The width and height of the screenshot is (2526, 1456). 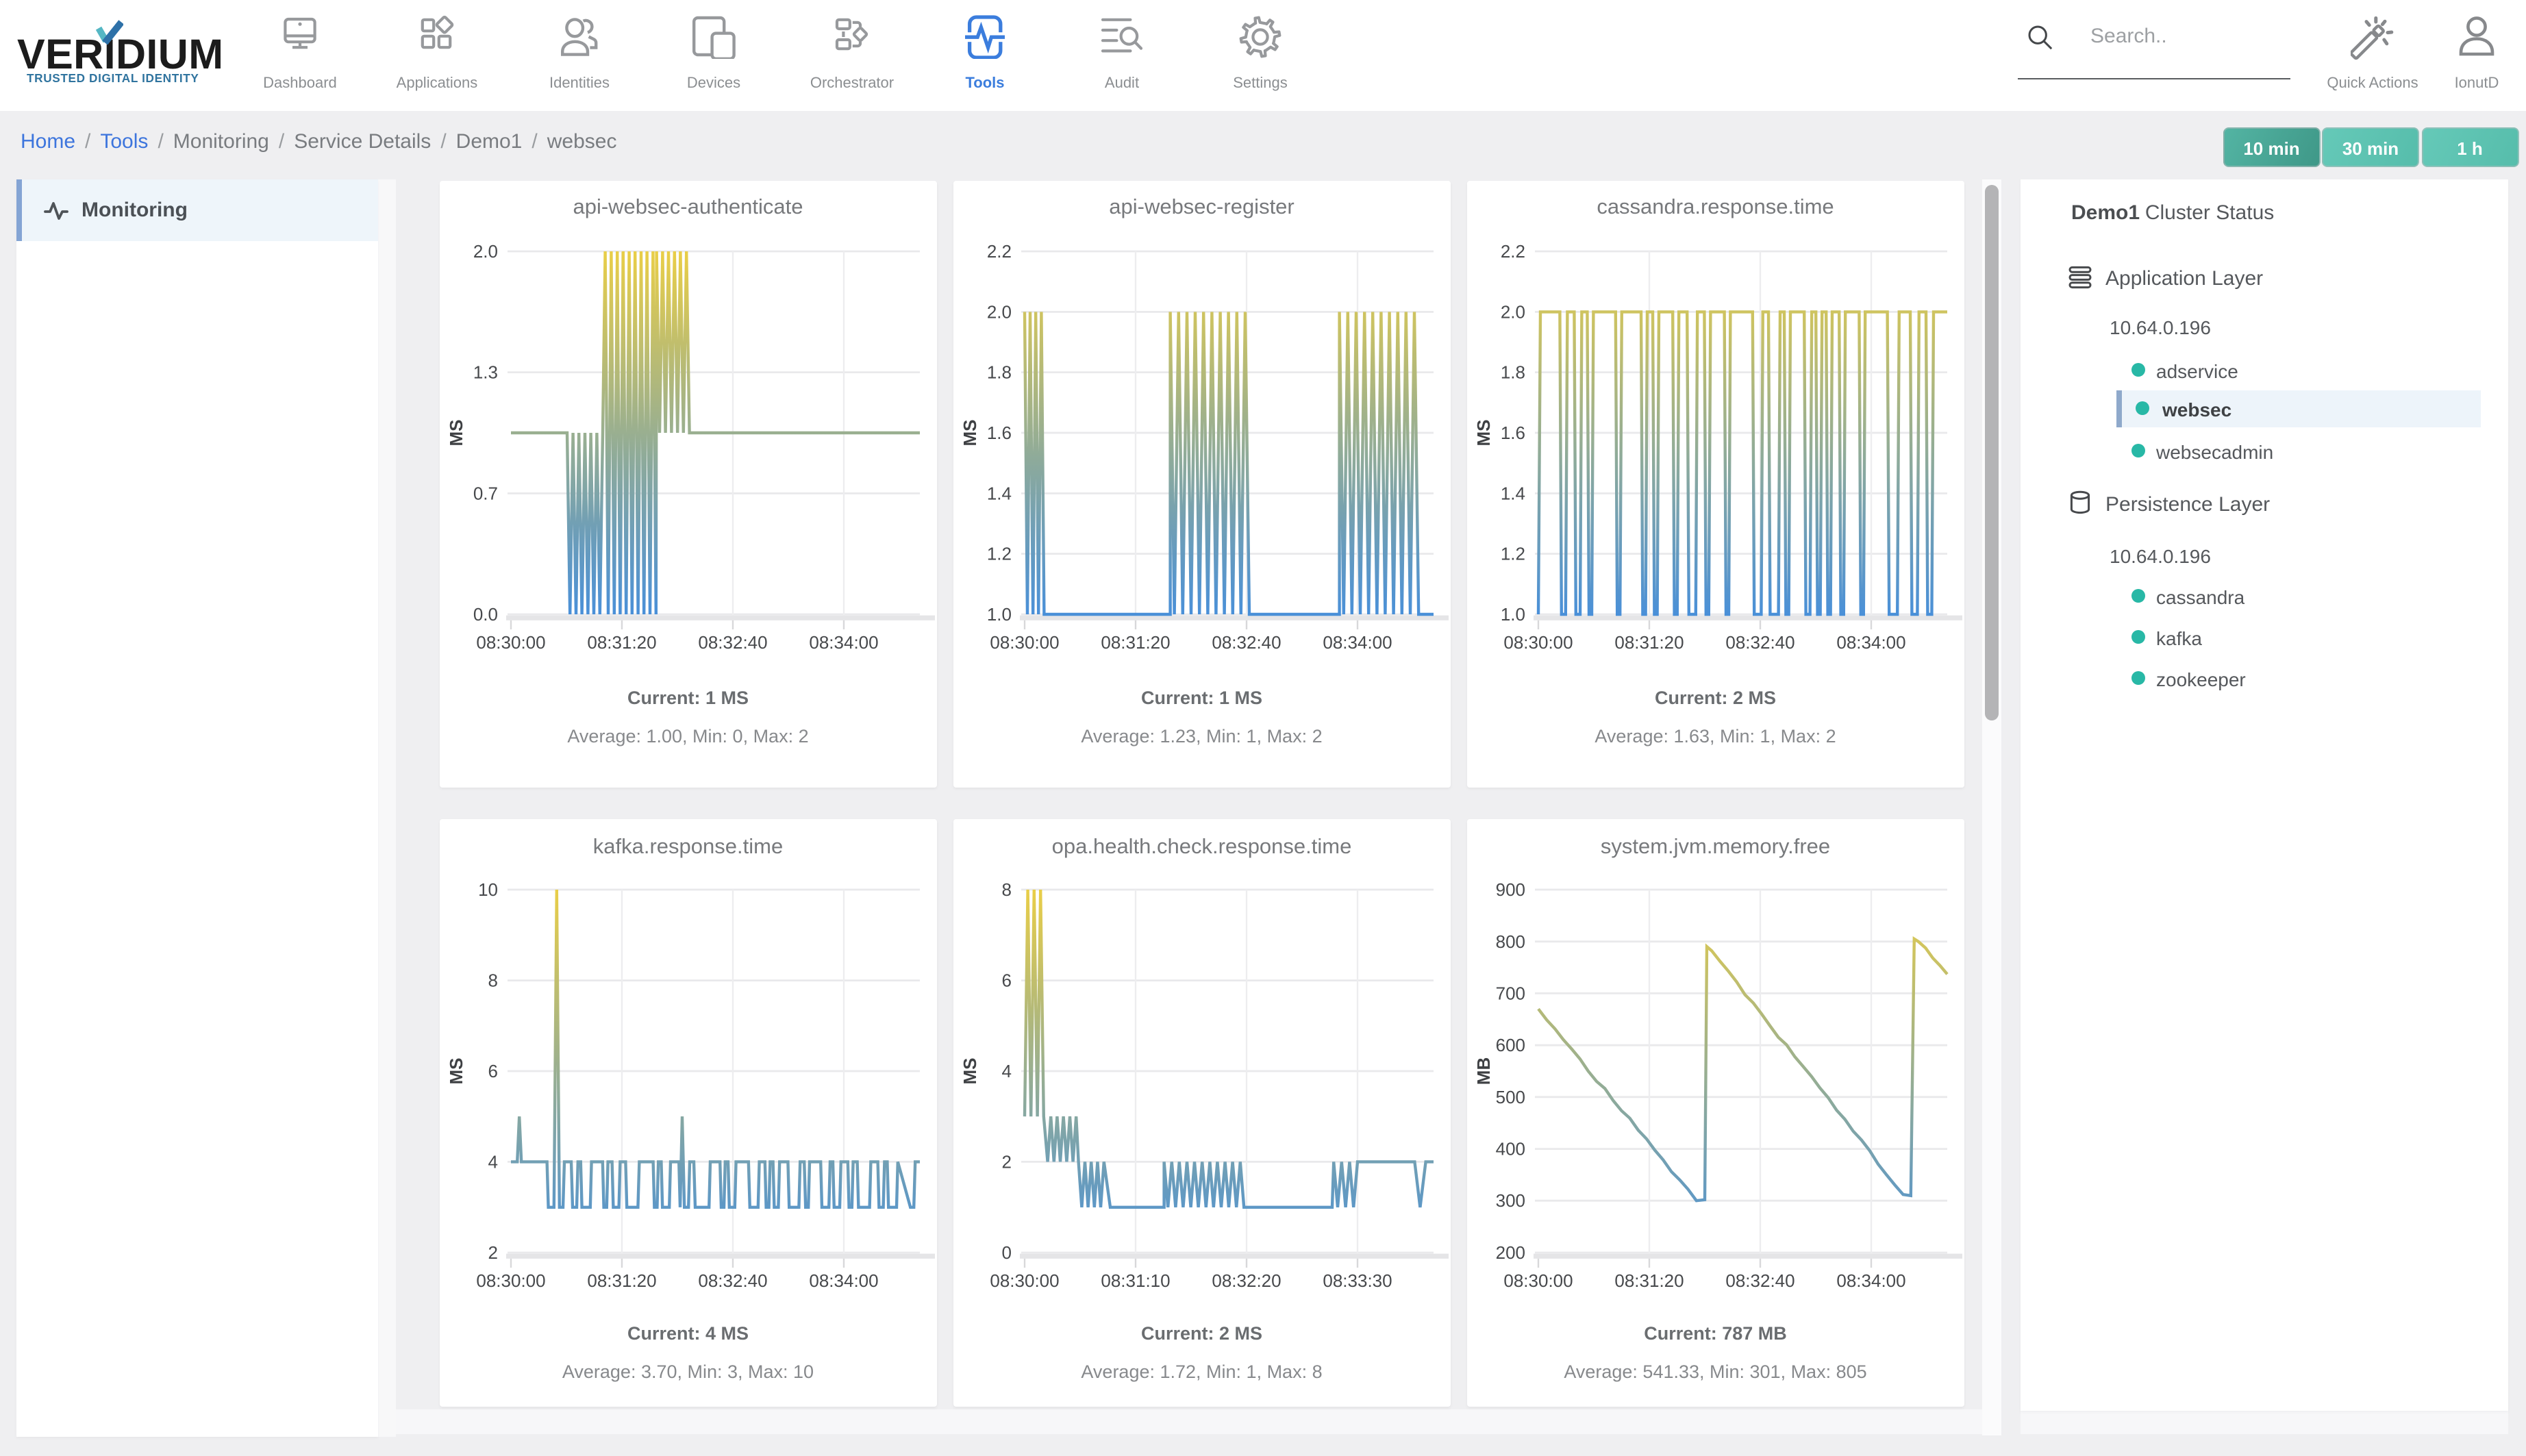 What do you see at coordinates (1357, 1280) in the screenshot?
I see `svg-text: 08:33:30` at bounding box center [1357, 1280].